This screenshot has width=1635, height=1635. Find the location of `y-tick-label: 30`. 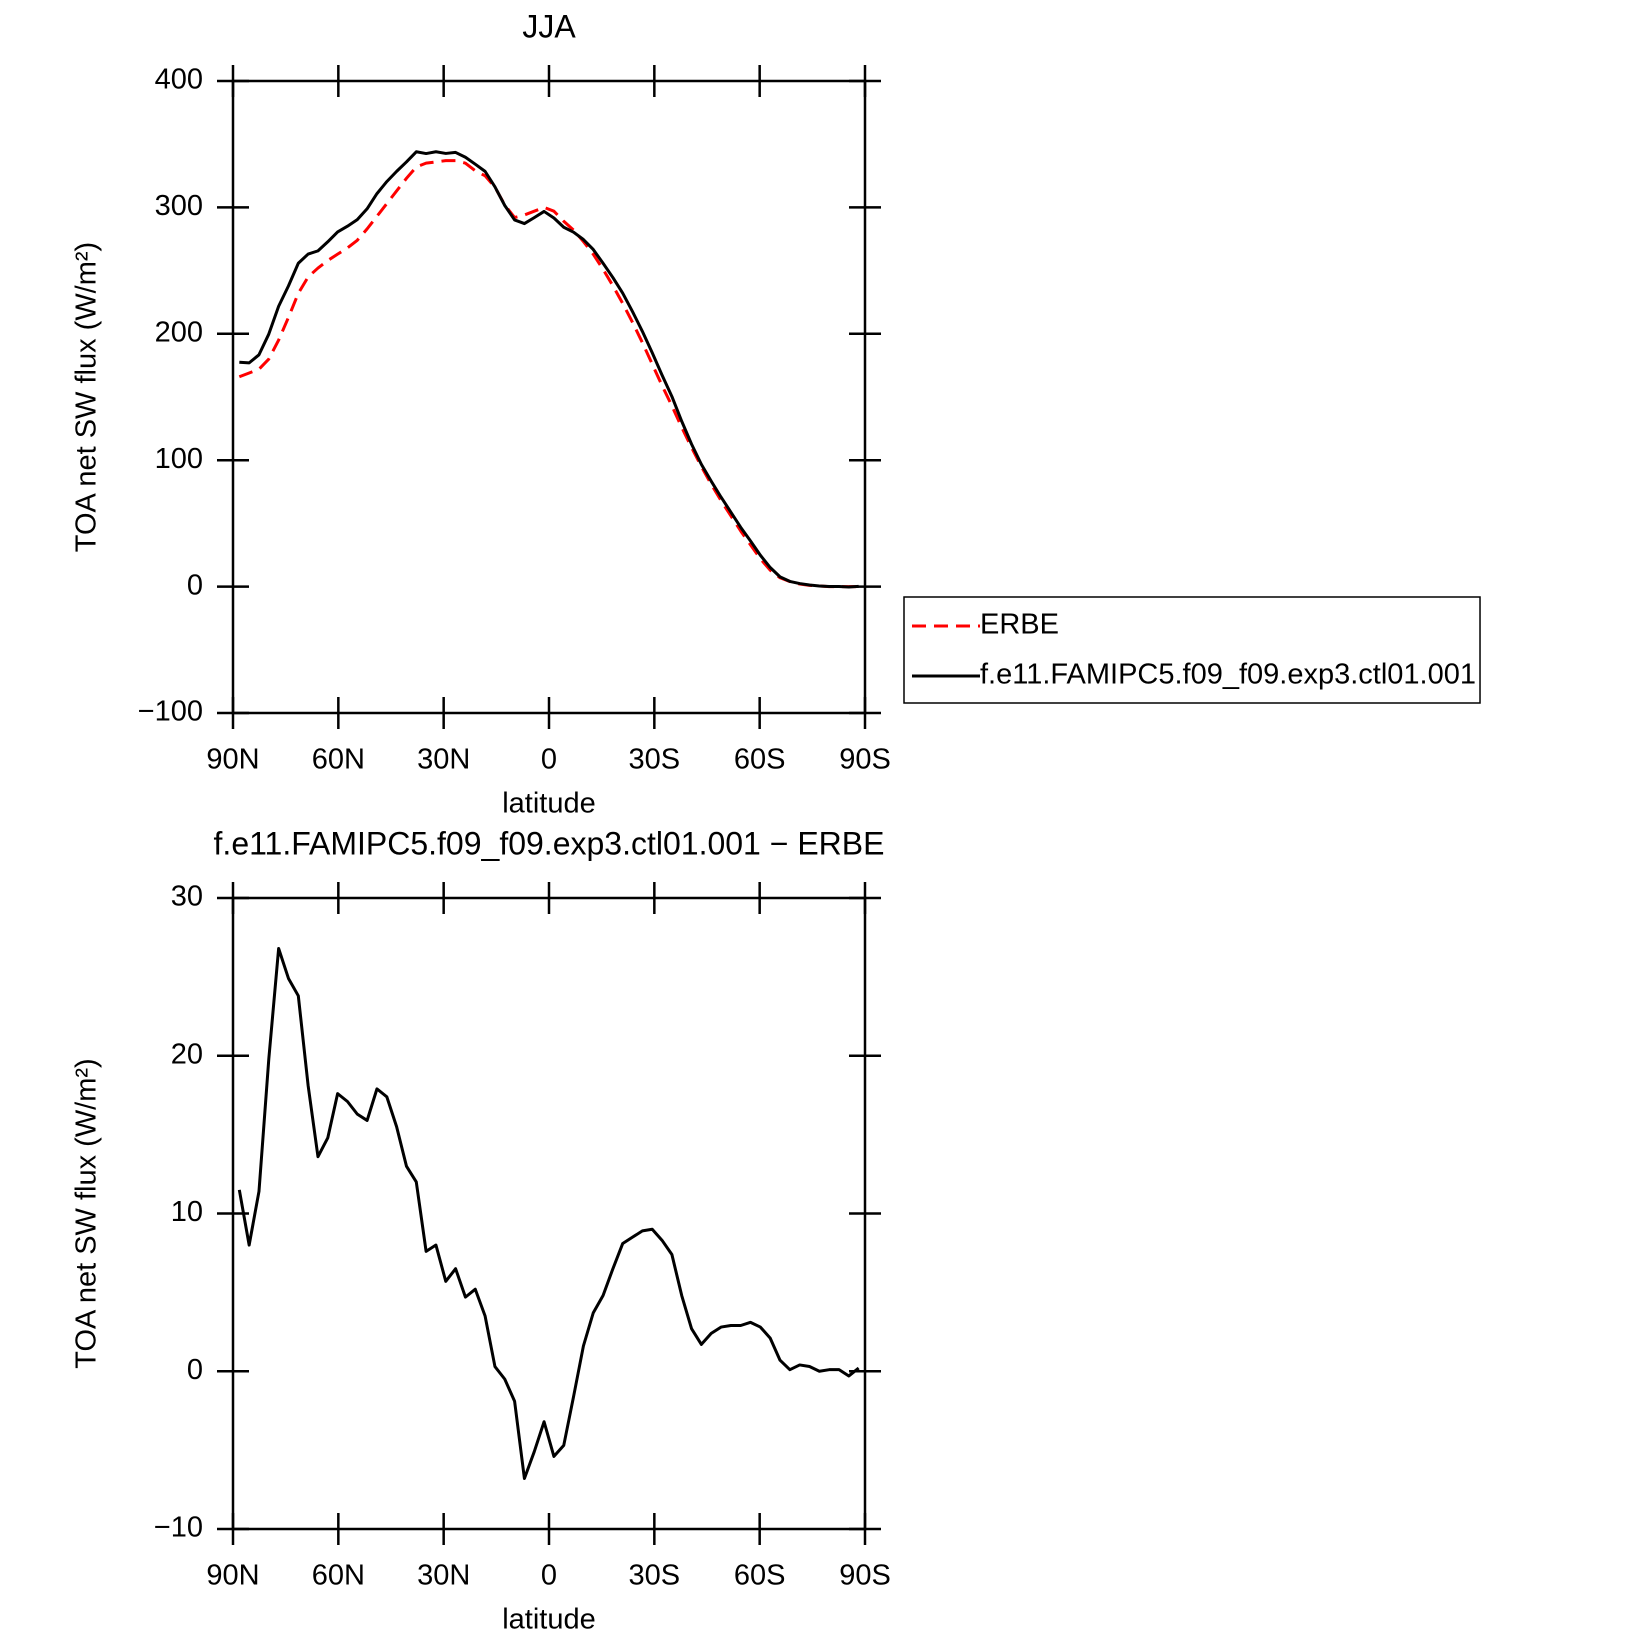

y-tick-label: 30 is located at coordinates (187, 897).